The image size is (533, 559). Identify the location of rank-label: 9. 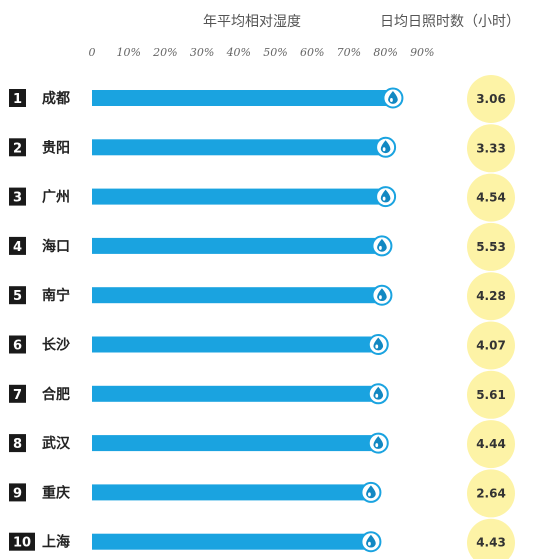
(17, 493).